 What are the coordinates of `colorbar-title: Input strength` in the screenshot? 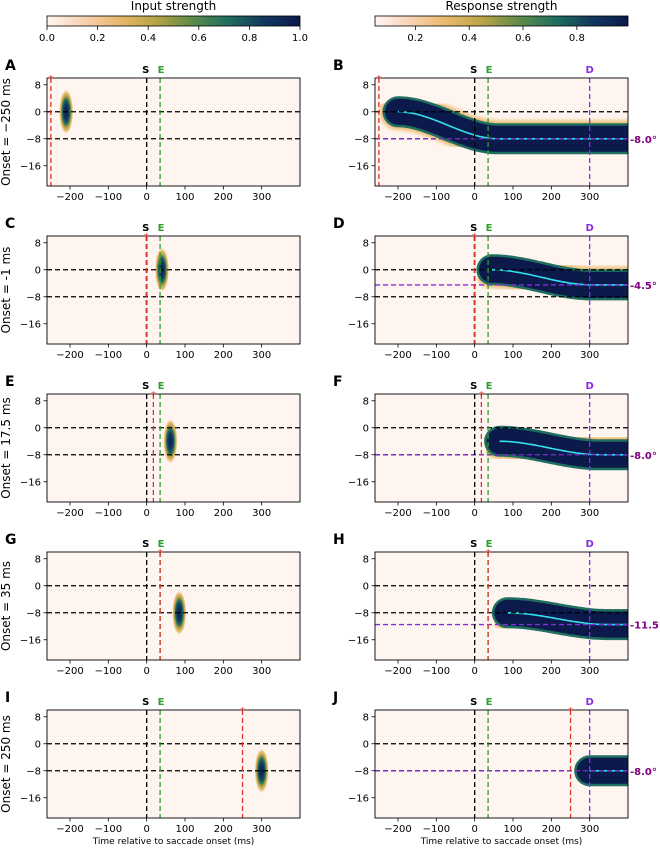 It's located at (173, 6).